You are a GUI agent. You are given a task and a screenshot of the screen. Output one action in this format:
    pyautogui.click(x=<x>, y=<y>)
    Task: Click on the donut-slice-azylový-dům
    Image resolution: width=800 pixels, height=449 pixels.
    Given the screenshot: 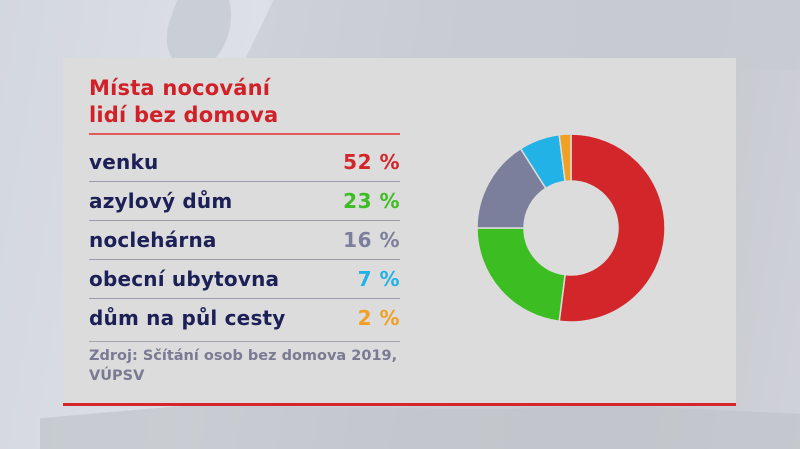 What is the action you would take?
    pyautogui.click(x=521, y=275)
    